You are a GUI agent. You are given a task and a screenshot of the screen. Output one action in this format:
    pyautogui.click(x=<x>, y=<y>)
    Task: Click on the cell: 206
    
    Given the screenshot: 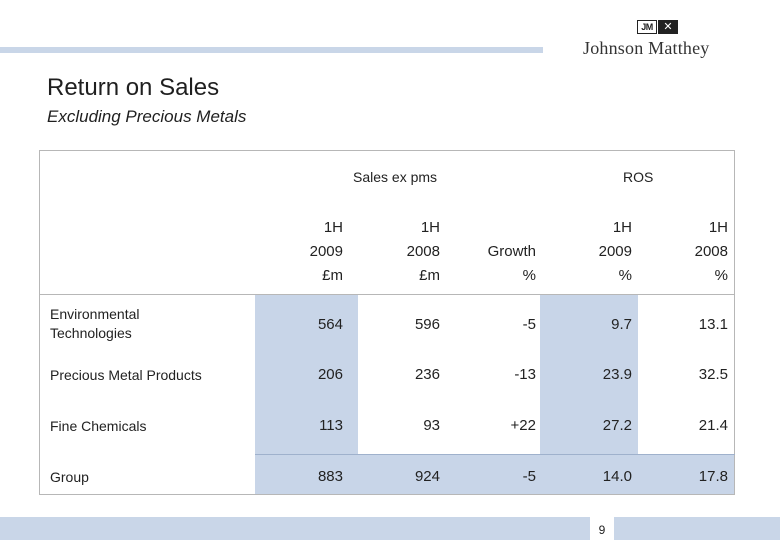 What is the action you would take?
    pyautogui.click(x=330, y=374)
    